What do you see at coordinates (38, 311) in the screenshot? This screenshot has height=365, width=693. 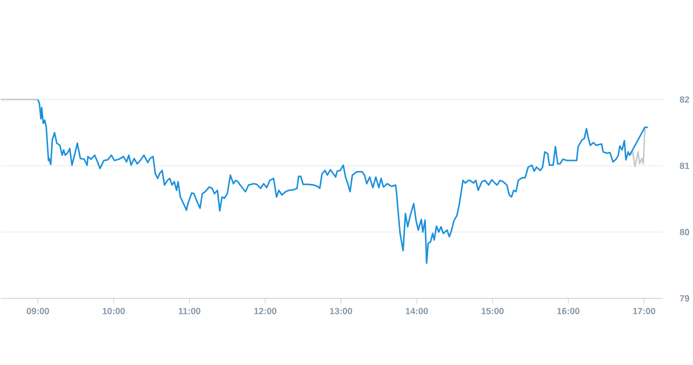 I see `x-tick-label: 09:00` at bounding box center [38, 311].